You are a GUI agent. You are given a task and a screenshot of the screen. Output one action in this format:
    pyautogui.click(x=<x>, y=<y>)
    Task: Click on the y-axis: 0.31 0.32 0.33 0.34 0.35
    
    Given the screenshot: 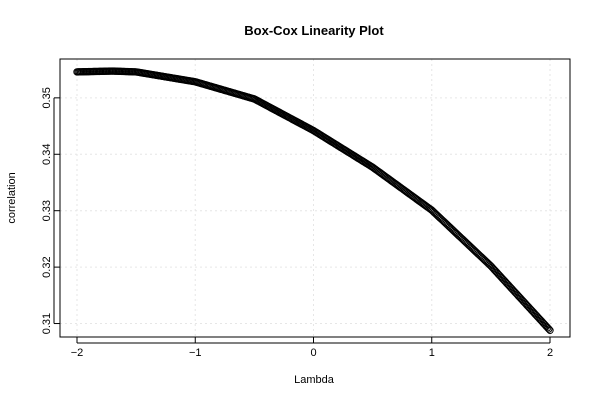 What is the action you would take?
    pyautogui.click(x=50, y=210)
    